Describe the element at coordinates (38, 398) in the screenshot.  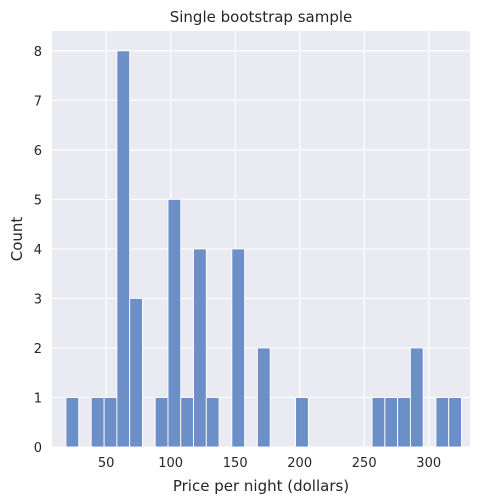
I see `y-tick-label: 1` at that location.